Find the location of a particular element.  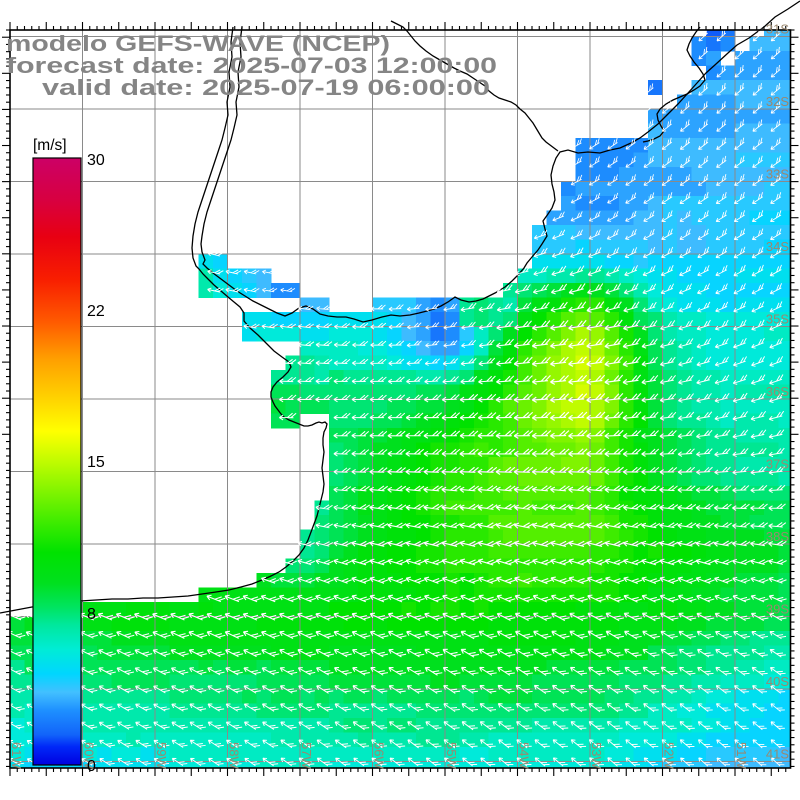

svg-text: 51W is located at coordinates (741, 755).